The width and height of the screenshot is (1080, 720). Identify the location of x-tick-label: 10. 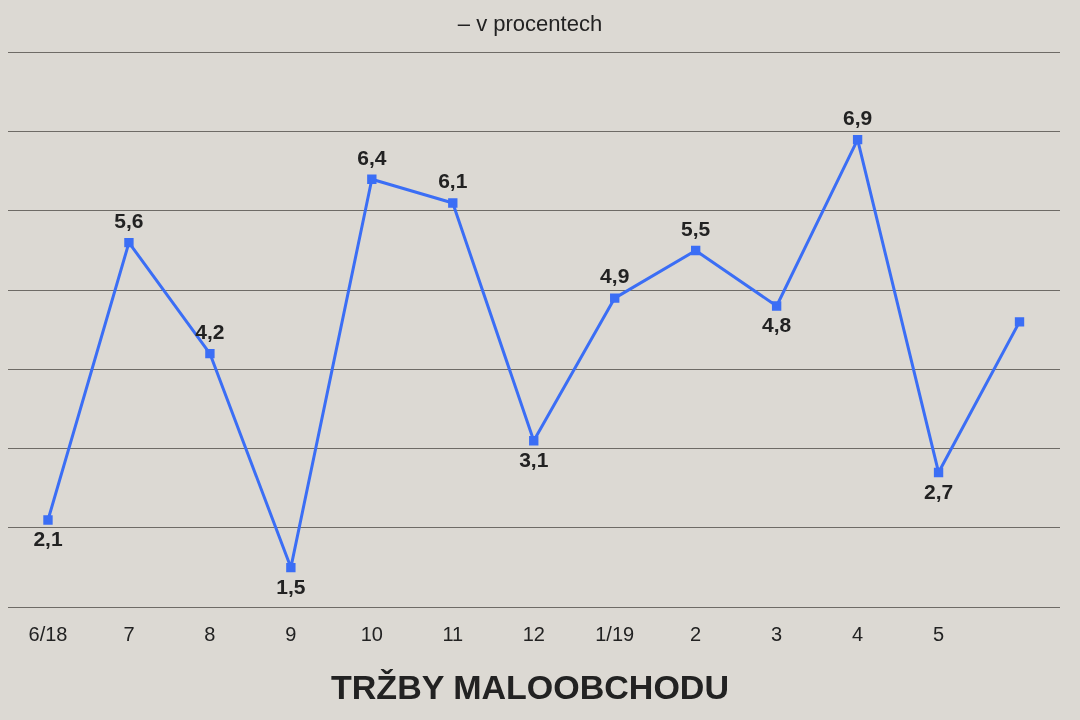
(371, 633).